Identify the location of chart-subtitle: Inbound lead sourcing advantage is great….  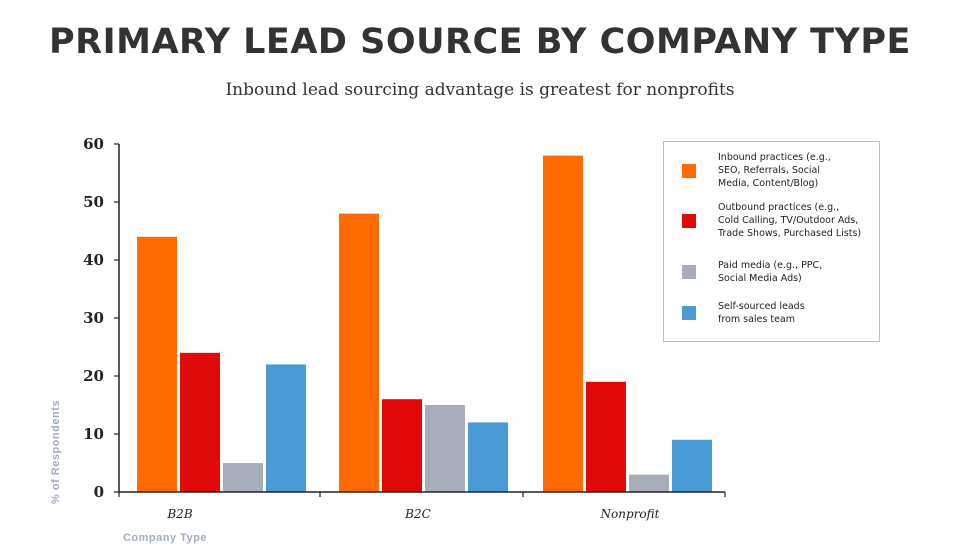
(480, 90).